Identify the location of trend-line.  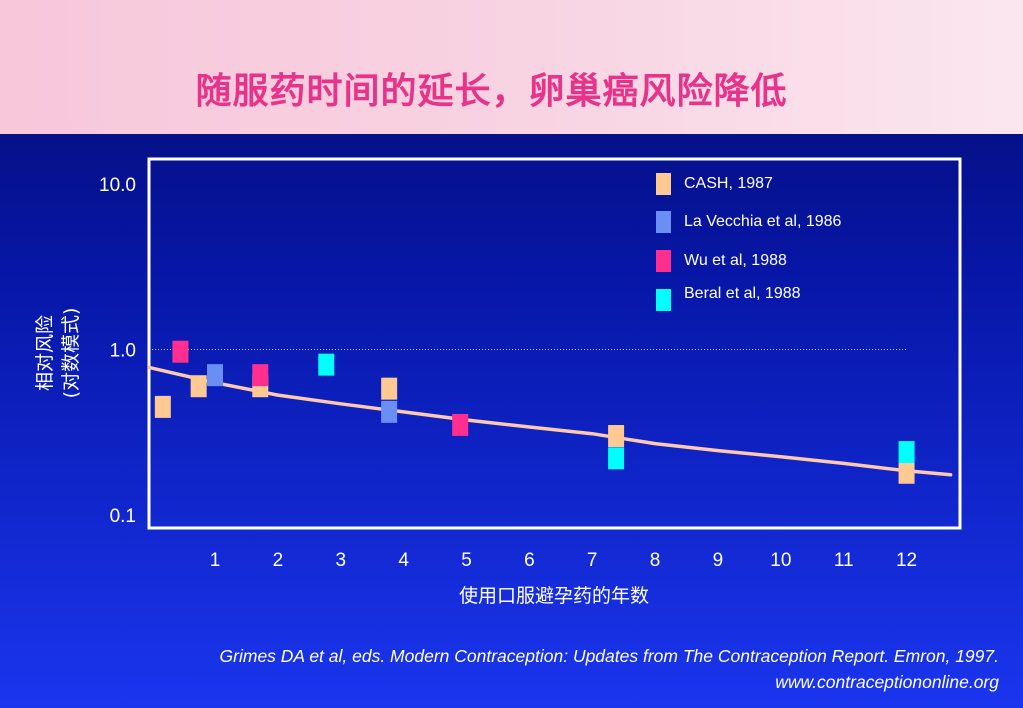
(550, 421).